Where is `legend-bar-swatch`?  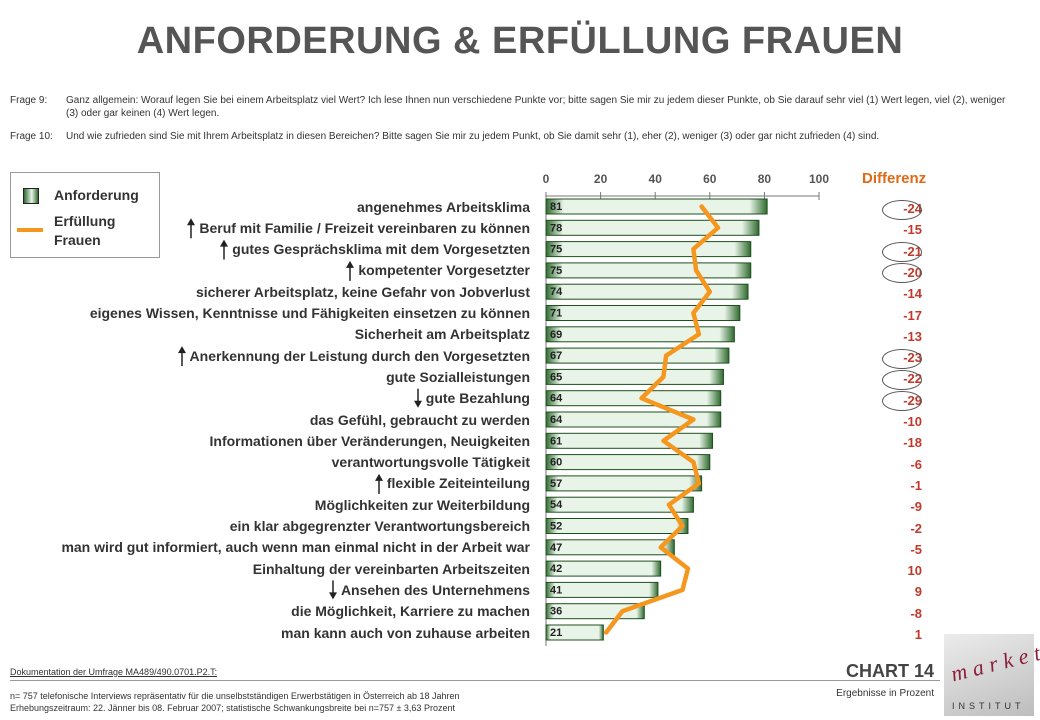
legend-bar-swatch is located at coordinates (31, 196).